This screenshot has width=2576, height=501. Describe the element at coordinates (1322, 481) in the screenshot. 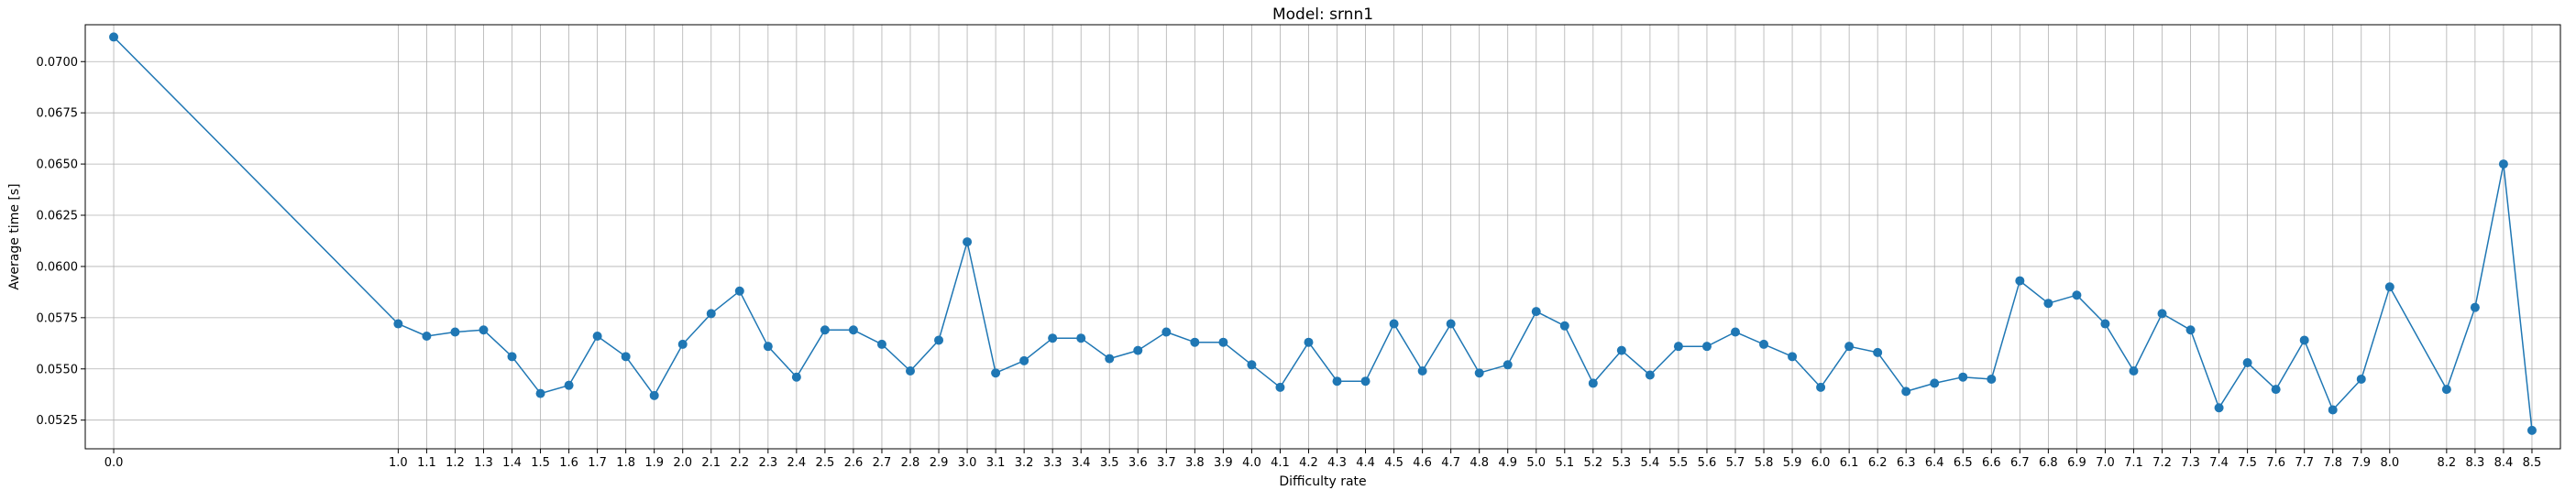

I see `x-axis-label: Difficulty rate` at that location.